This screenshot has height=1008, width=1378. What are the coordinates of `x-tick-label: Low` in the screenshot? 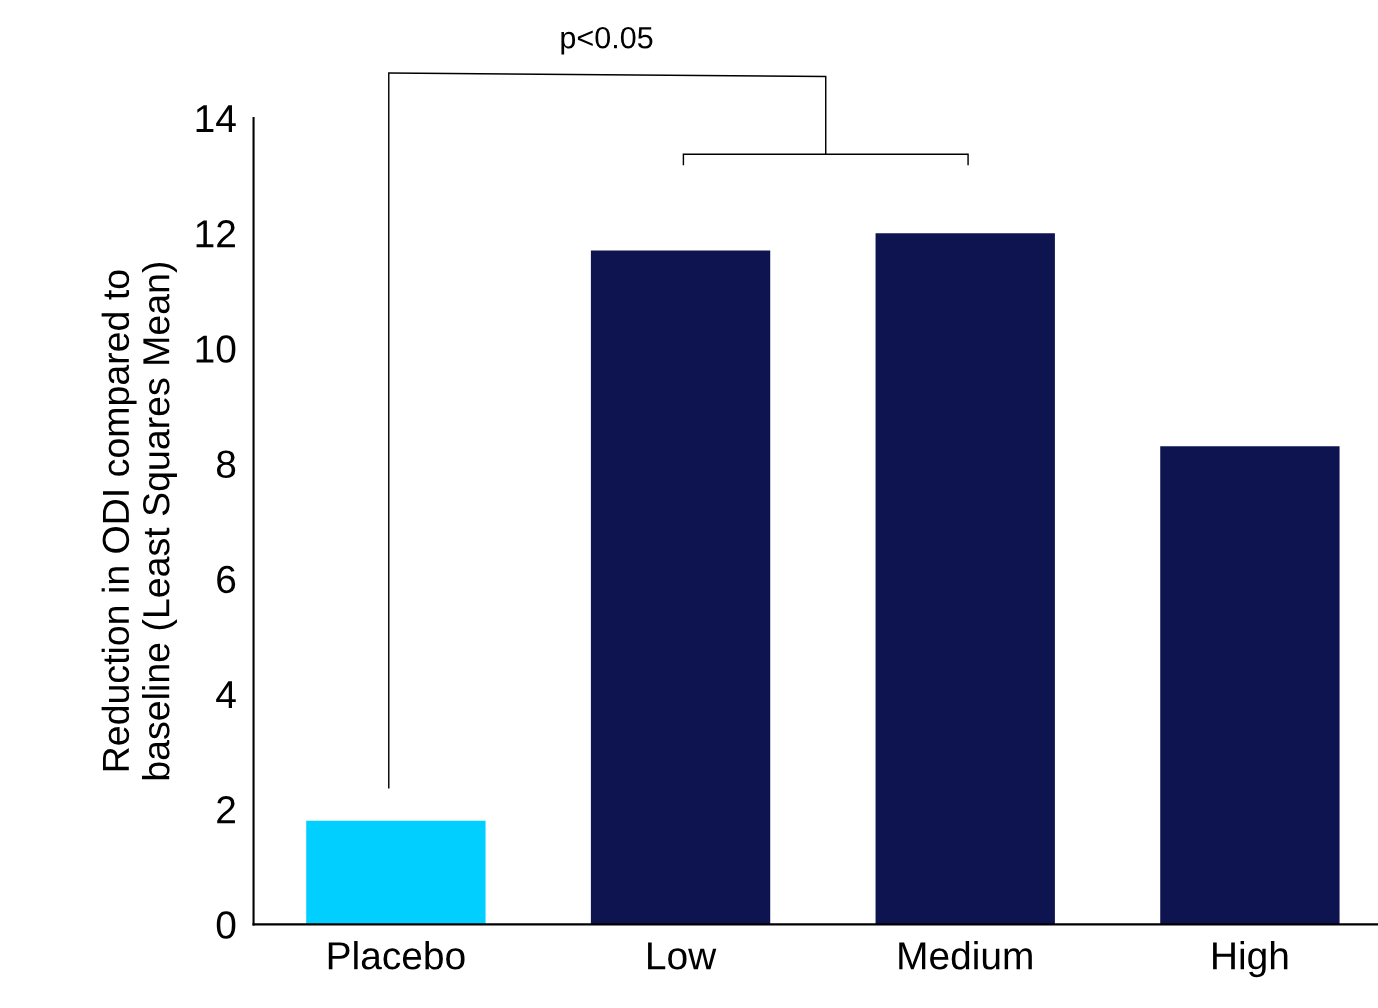 It's located at (682, 956).